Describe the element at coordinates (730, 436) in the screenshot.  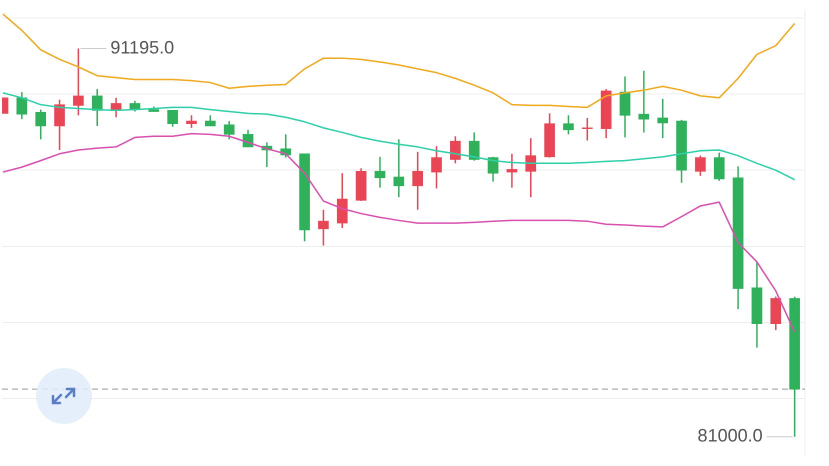
I see `annotation: 81000.0` at that location.